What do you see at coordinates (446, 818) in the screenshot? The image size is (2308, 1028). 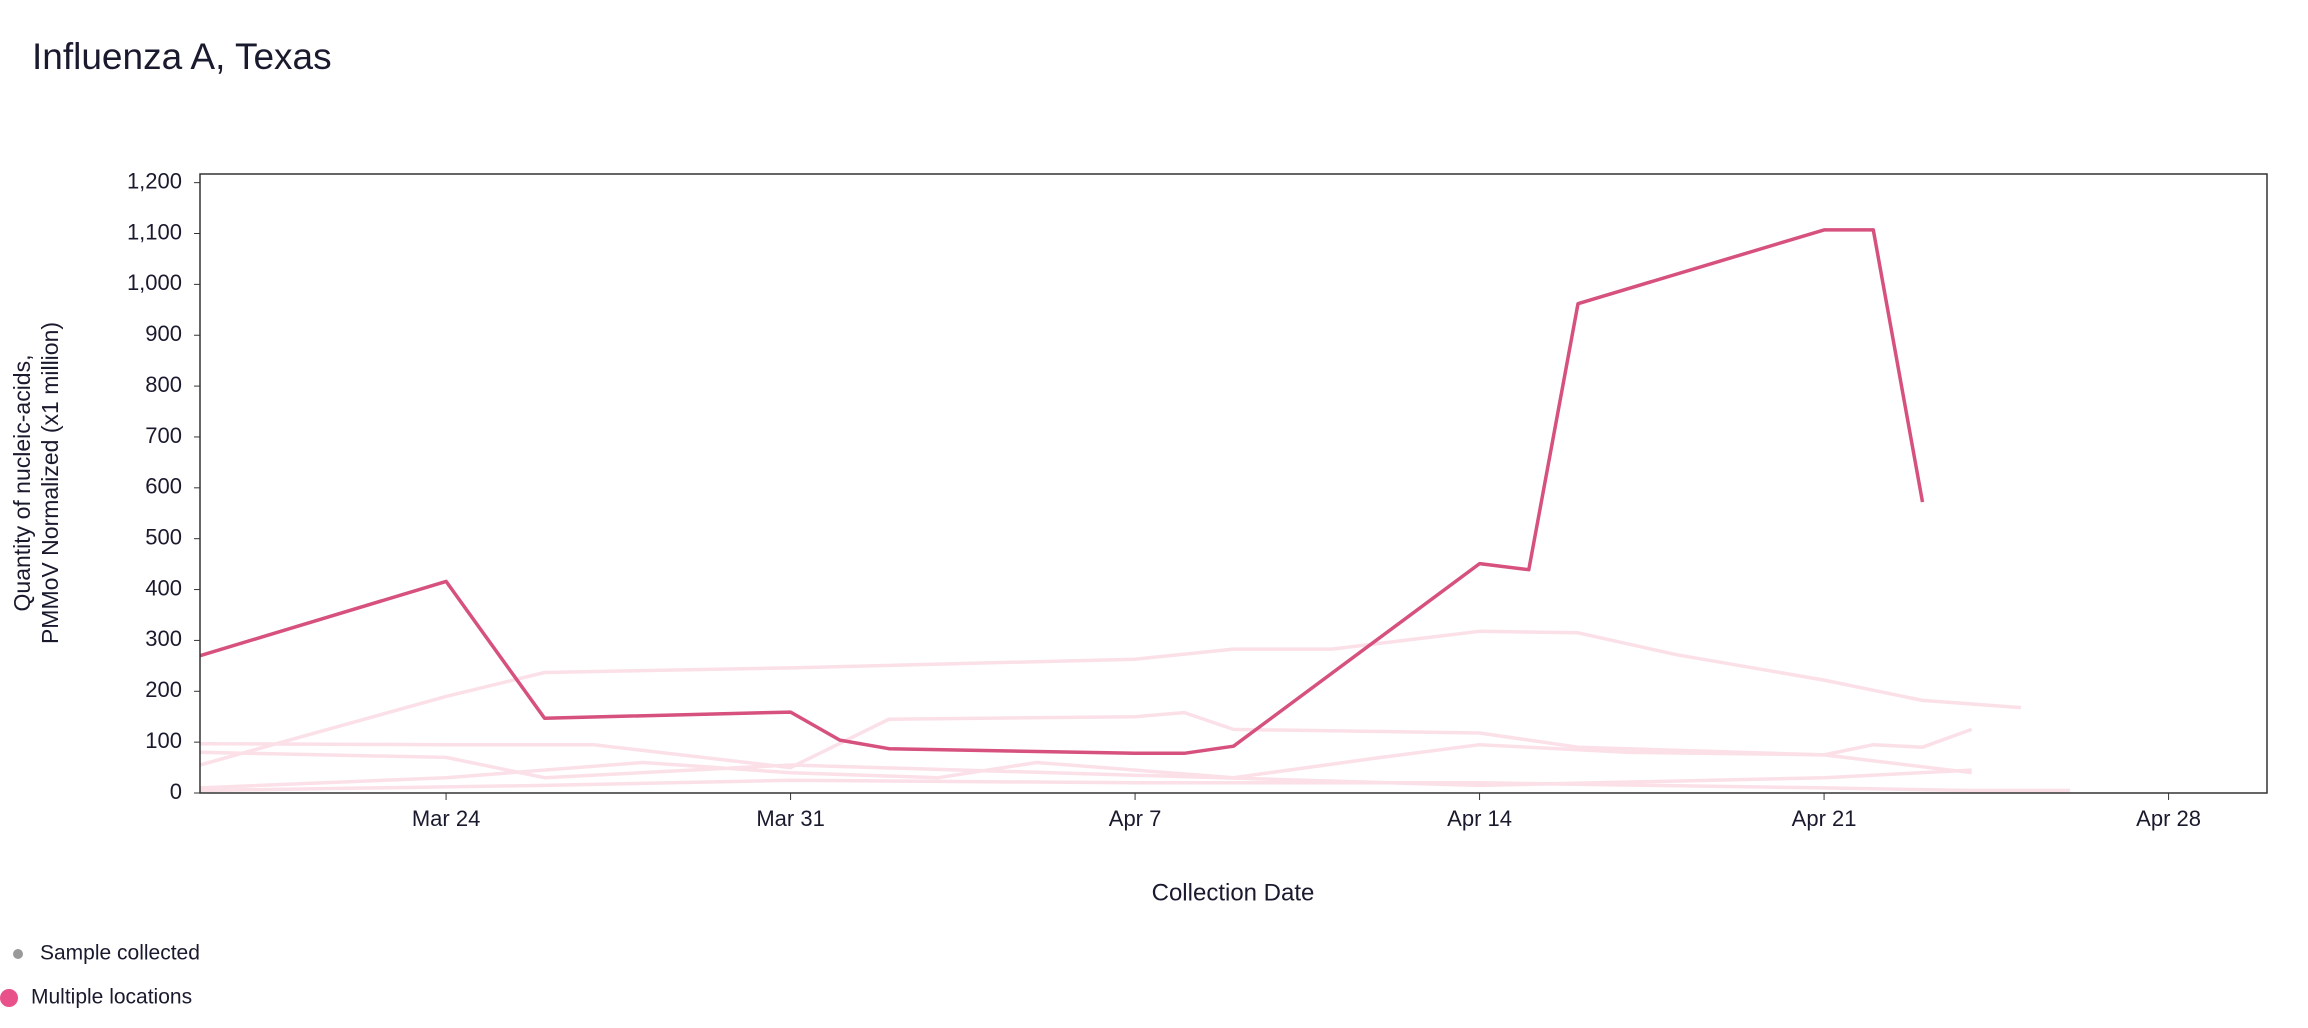 I see `x-tick-label: Mar 24` at bounding box center [446, 818].